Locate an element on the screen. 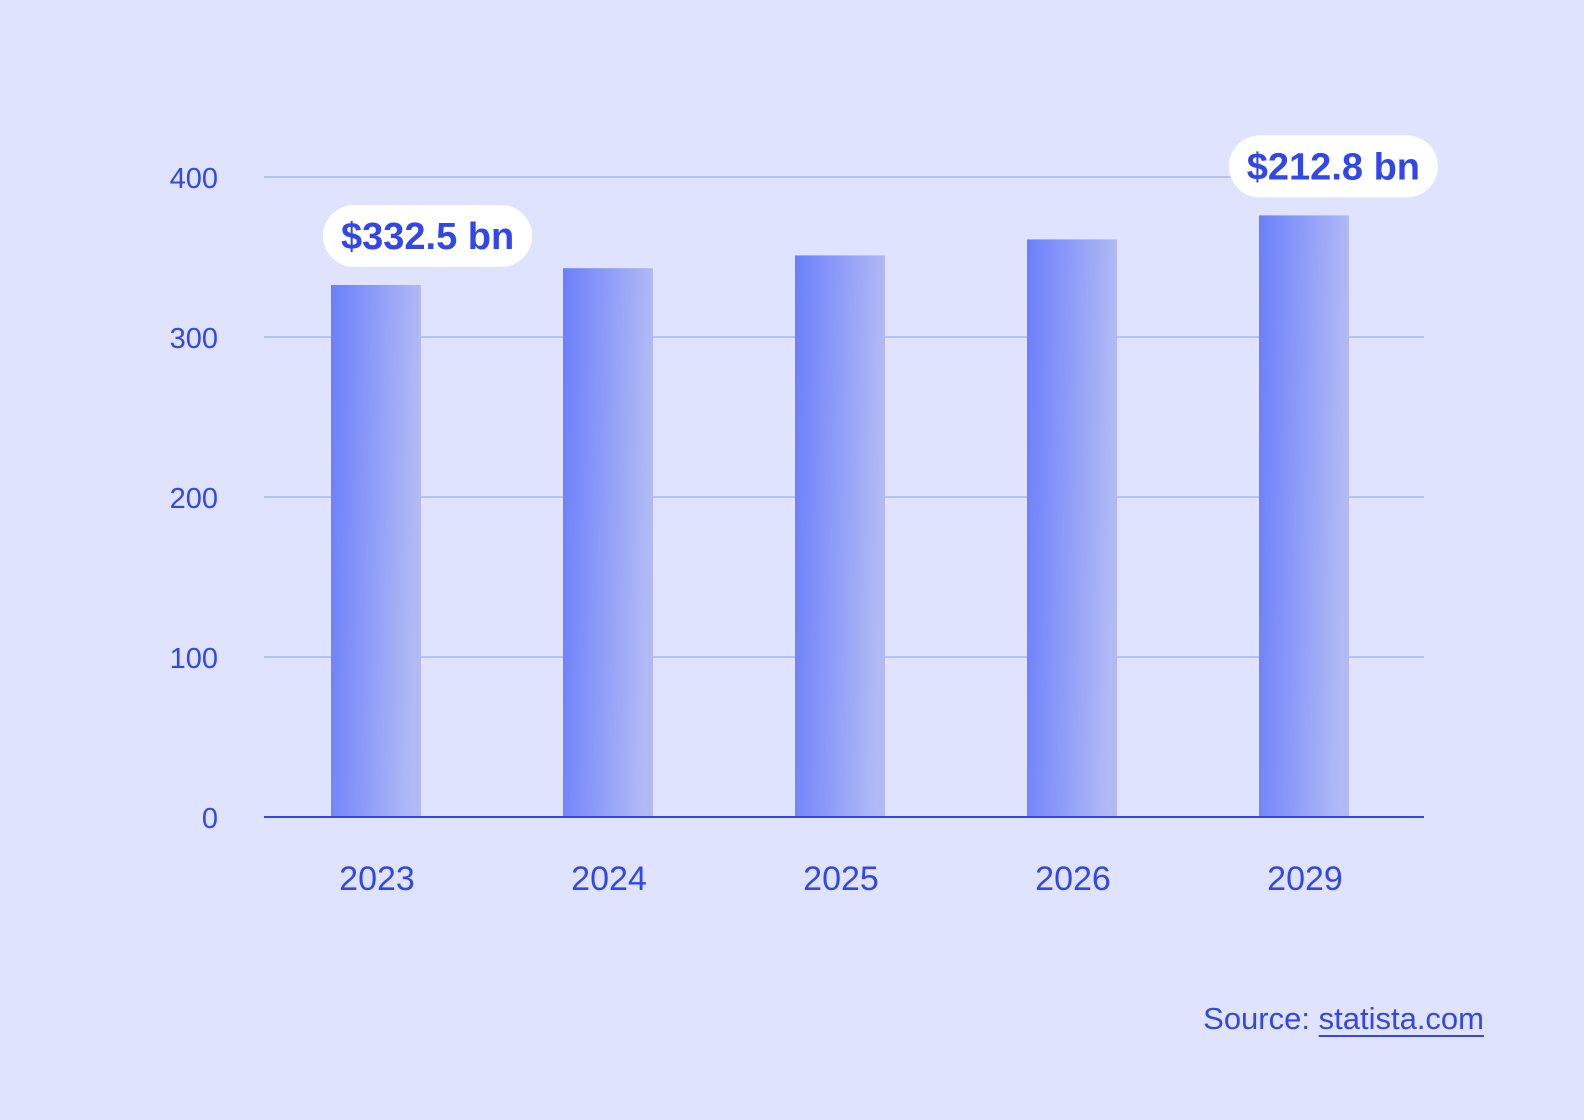 The image size is (1584, 1120). value-callout: $212.8 bn is located at coordinates (1333, 166).